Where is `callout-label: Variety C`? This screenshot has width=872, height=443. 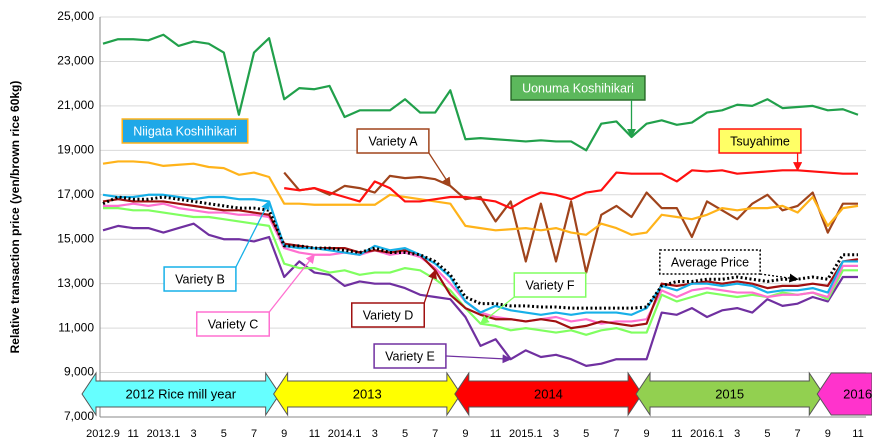
callout-label: Variety C is located at coordinates (233, 324).